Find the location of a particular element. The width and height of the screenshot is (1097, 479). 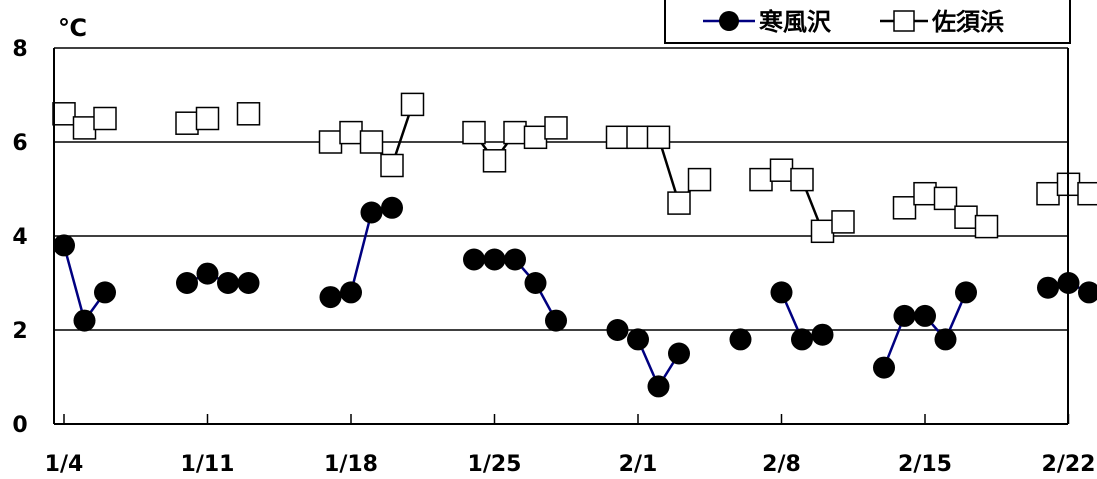

y-tick-label: 0 is located at coordinates (19, 425).